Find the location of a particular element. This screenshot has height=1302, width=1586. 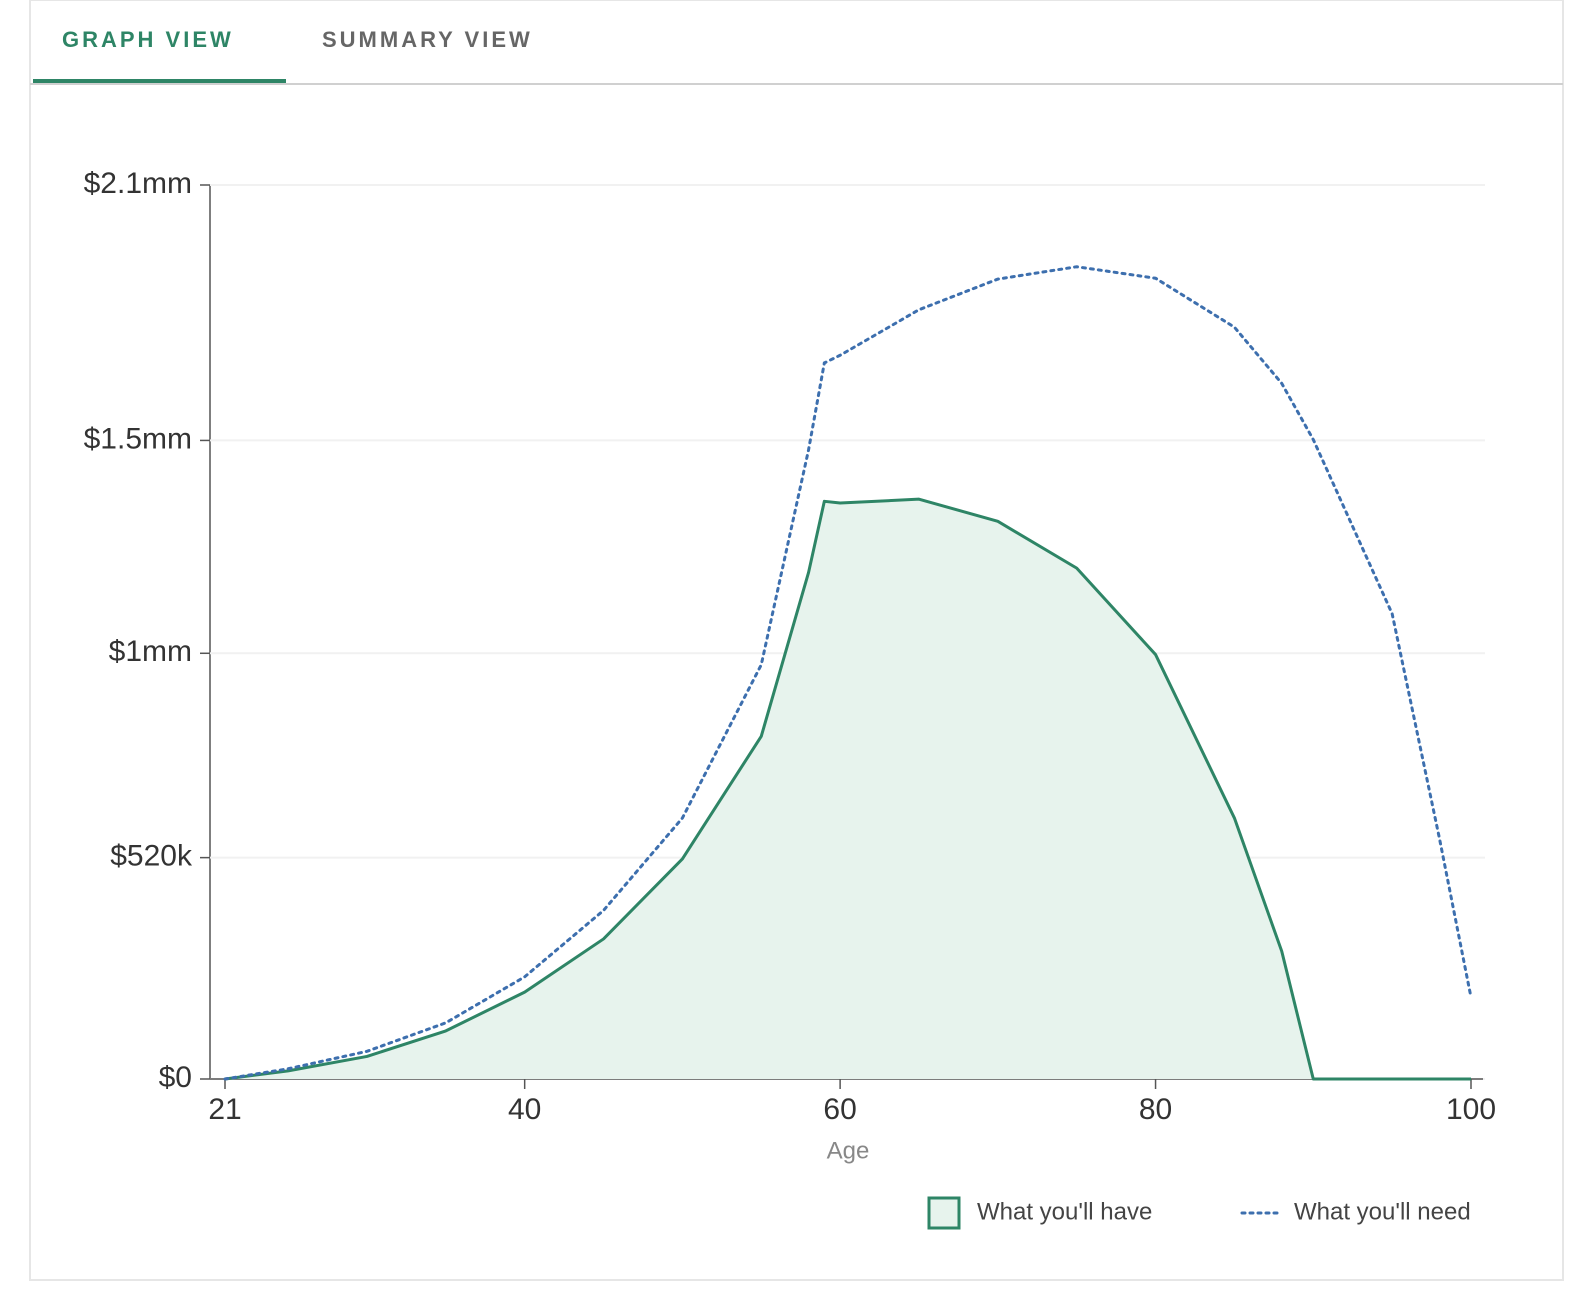

x-tick-label: 40 is located at coordinates (524, 1109).